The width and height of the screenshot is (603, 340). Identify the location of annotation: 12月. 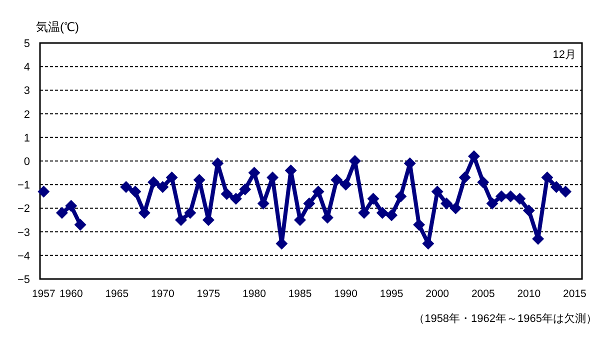
(564, 55).